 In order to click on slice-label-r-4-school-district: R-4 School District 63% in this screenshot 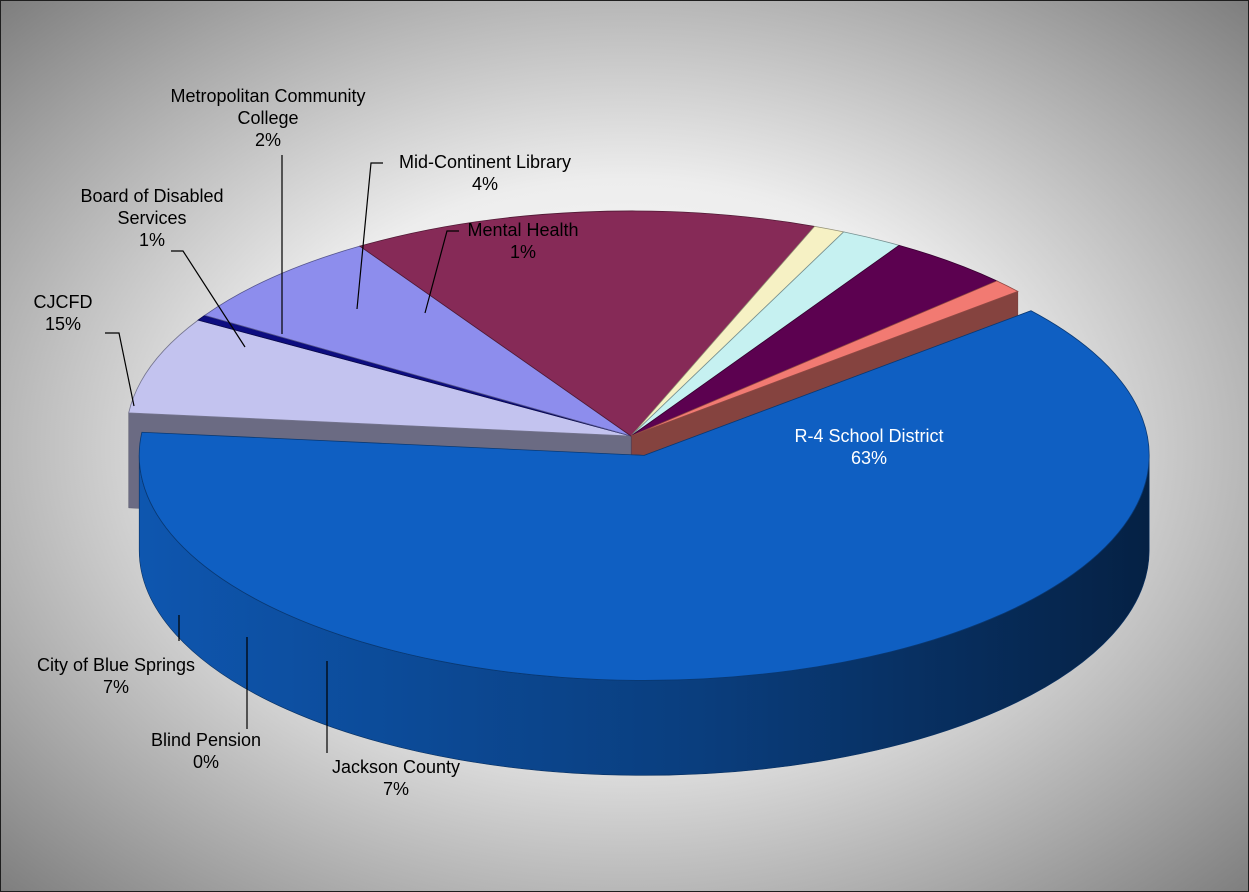, I will do `click(868, 447)`.